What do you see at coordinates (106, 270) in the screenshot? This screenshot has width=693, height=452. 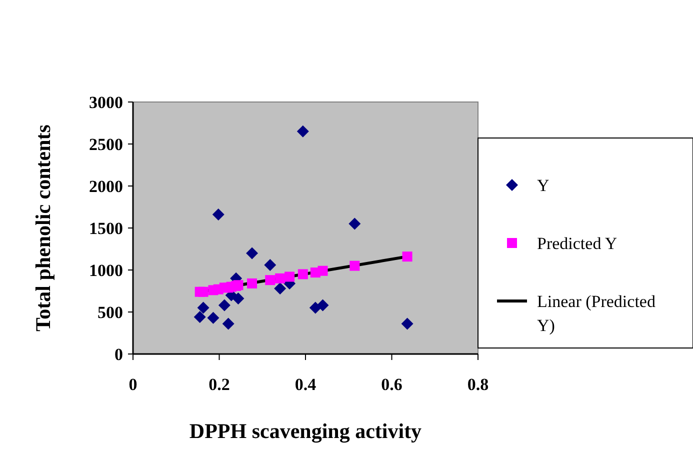 I see `y-tick-label: 1000` at bounding box center [106, 270].